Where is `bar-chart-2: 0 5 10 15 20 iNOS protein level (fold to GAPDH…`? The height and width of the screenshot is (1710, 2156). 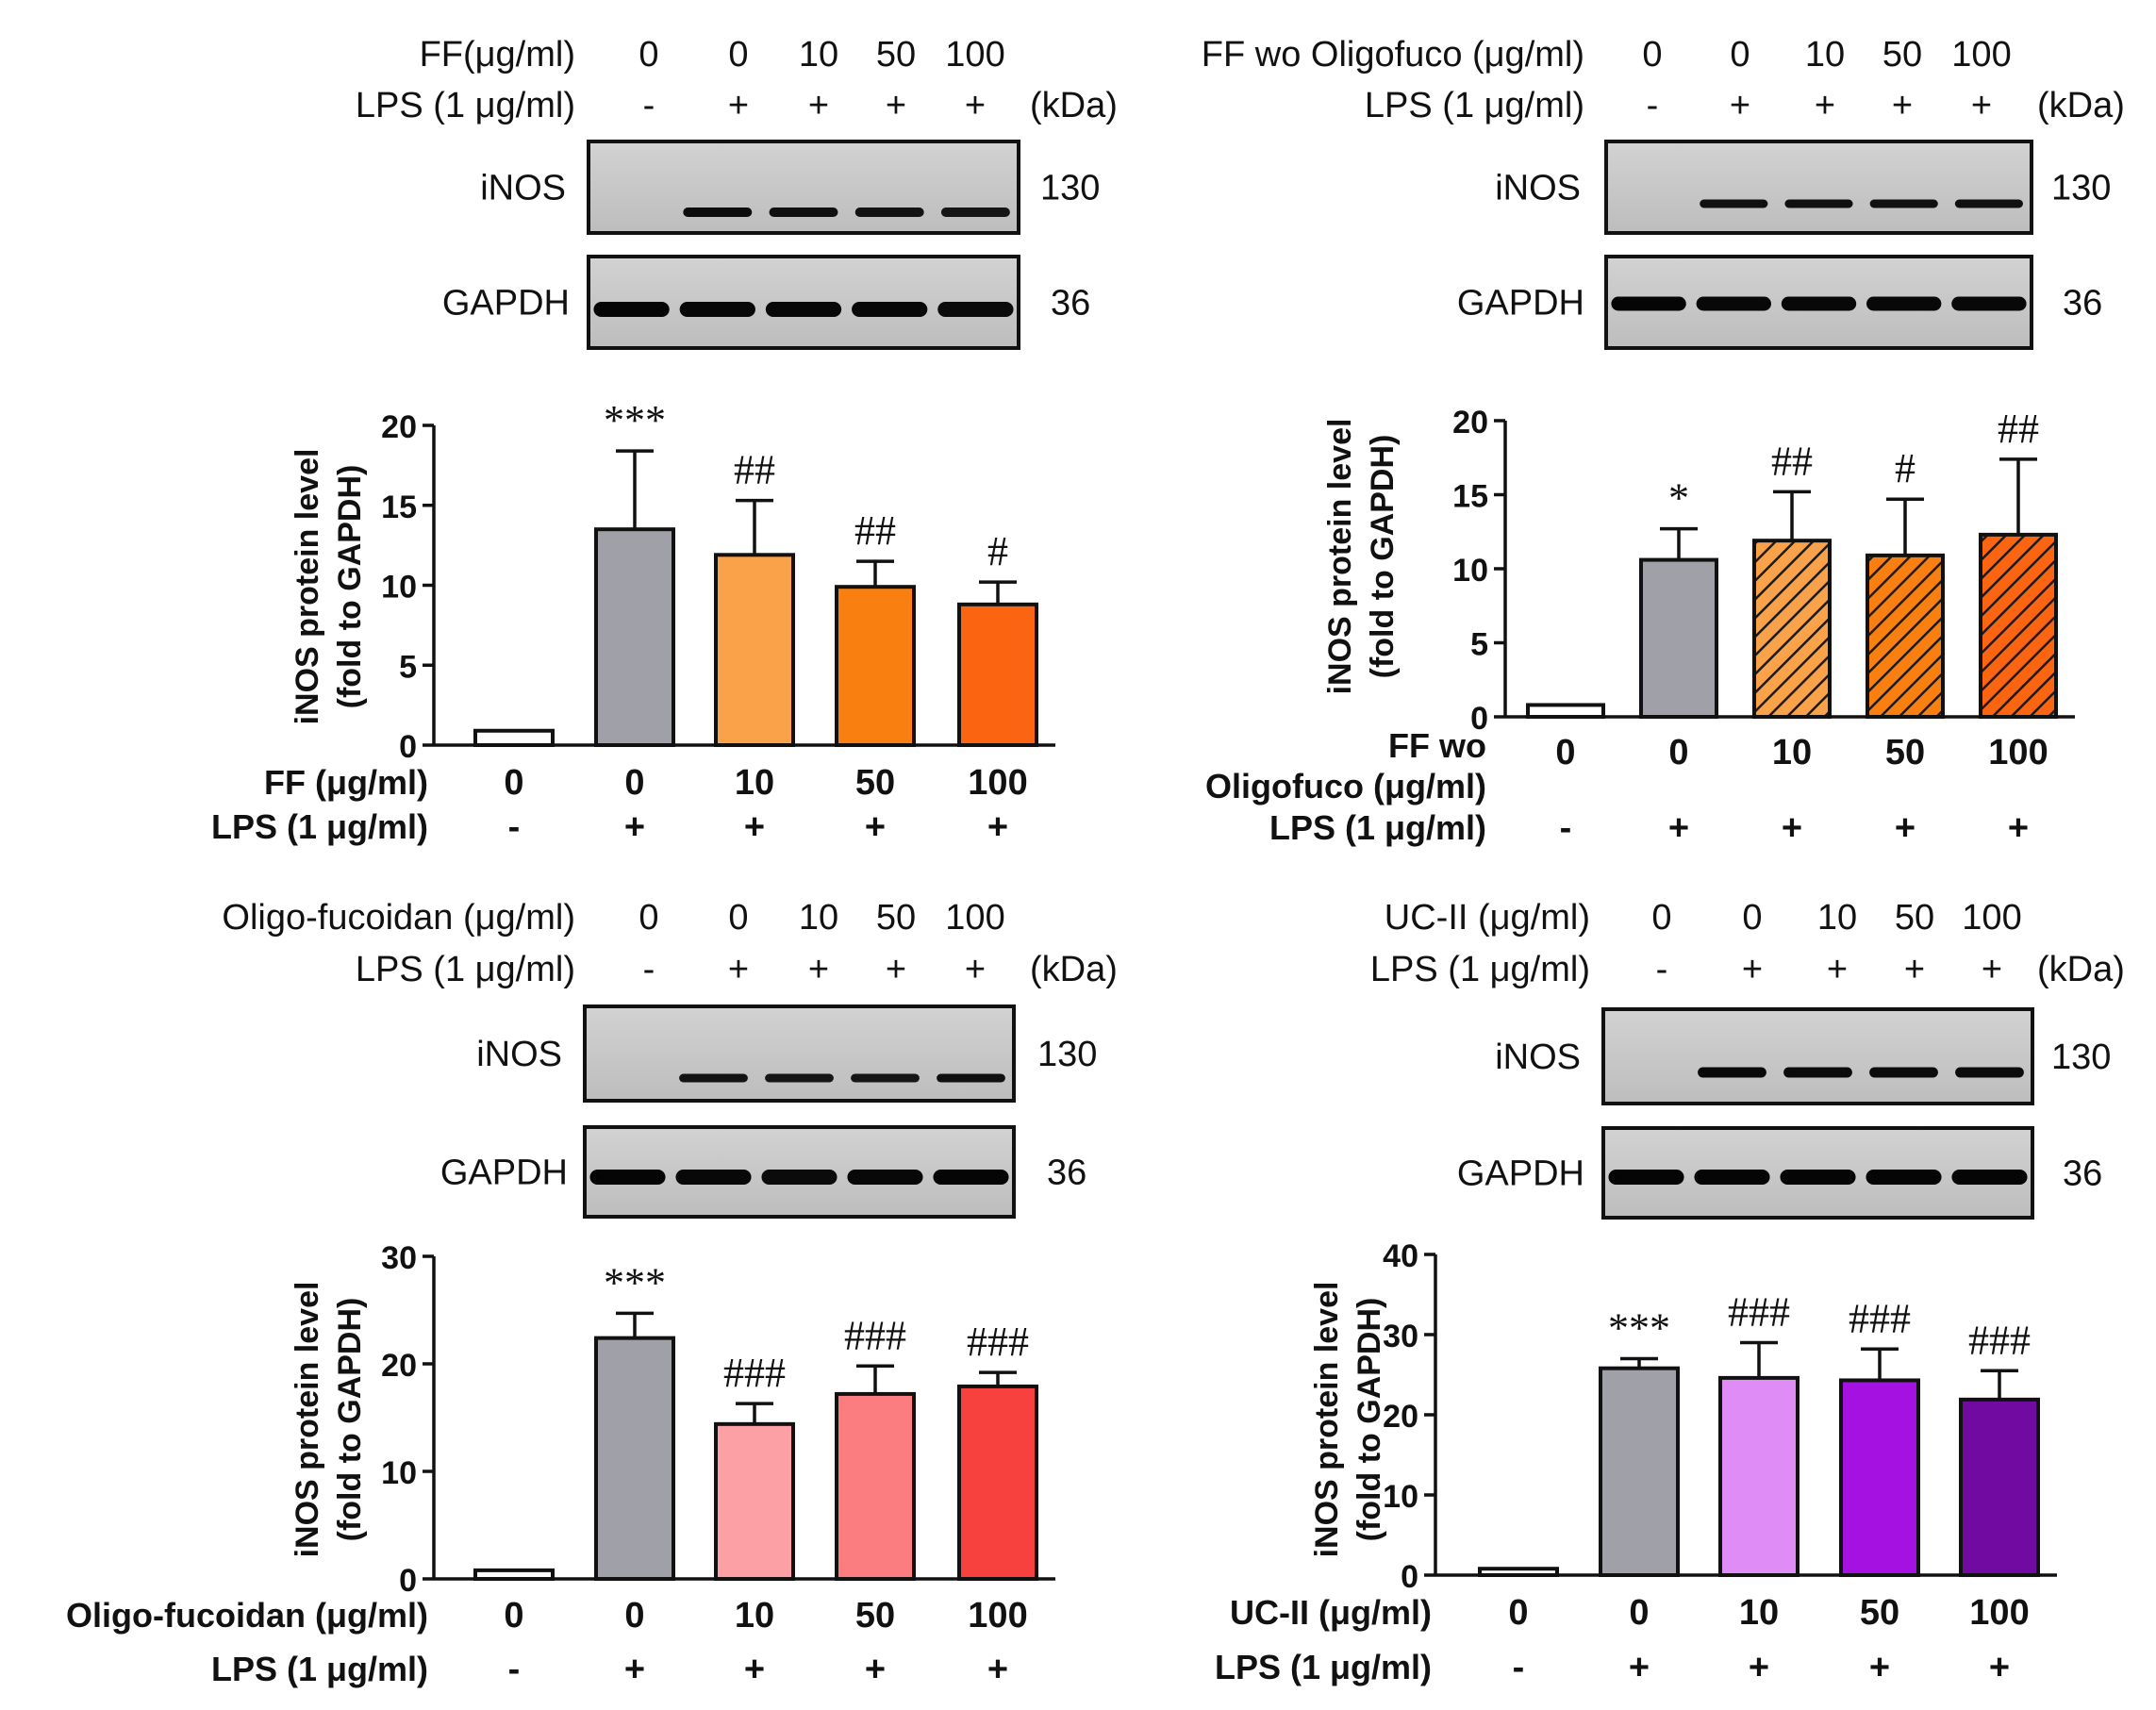
bar-chart-2: 0 5 10 15 20 iNOS protein level (fold to GAPDH… is located at coordinates (1640, 626).